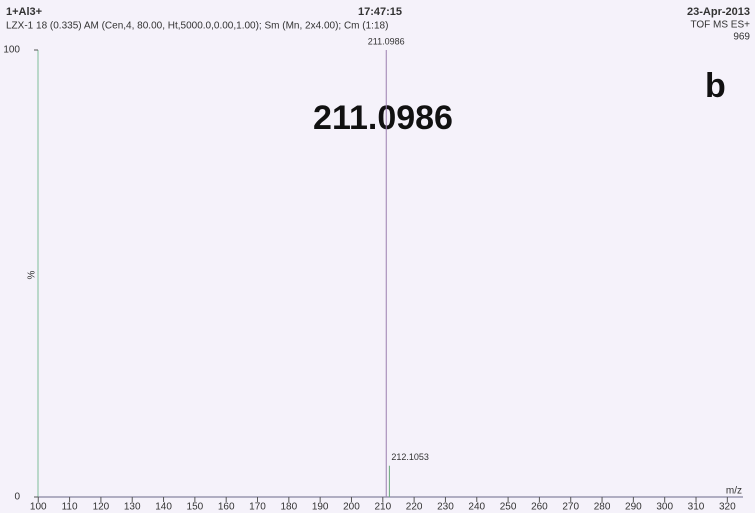 The height and width of the screenshot is (513, 755). I want to click on y-tick-label: 0, so click(17, 497).